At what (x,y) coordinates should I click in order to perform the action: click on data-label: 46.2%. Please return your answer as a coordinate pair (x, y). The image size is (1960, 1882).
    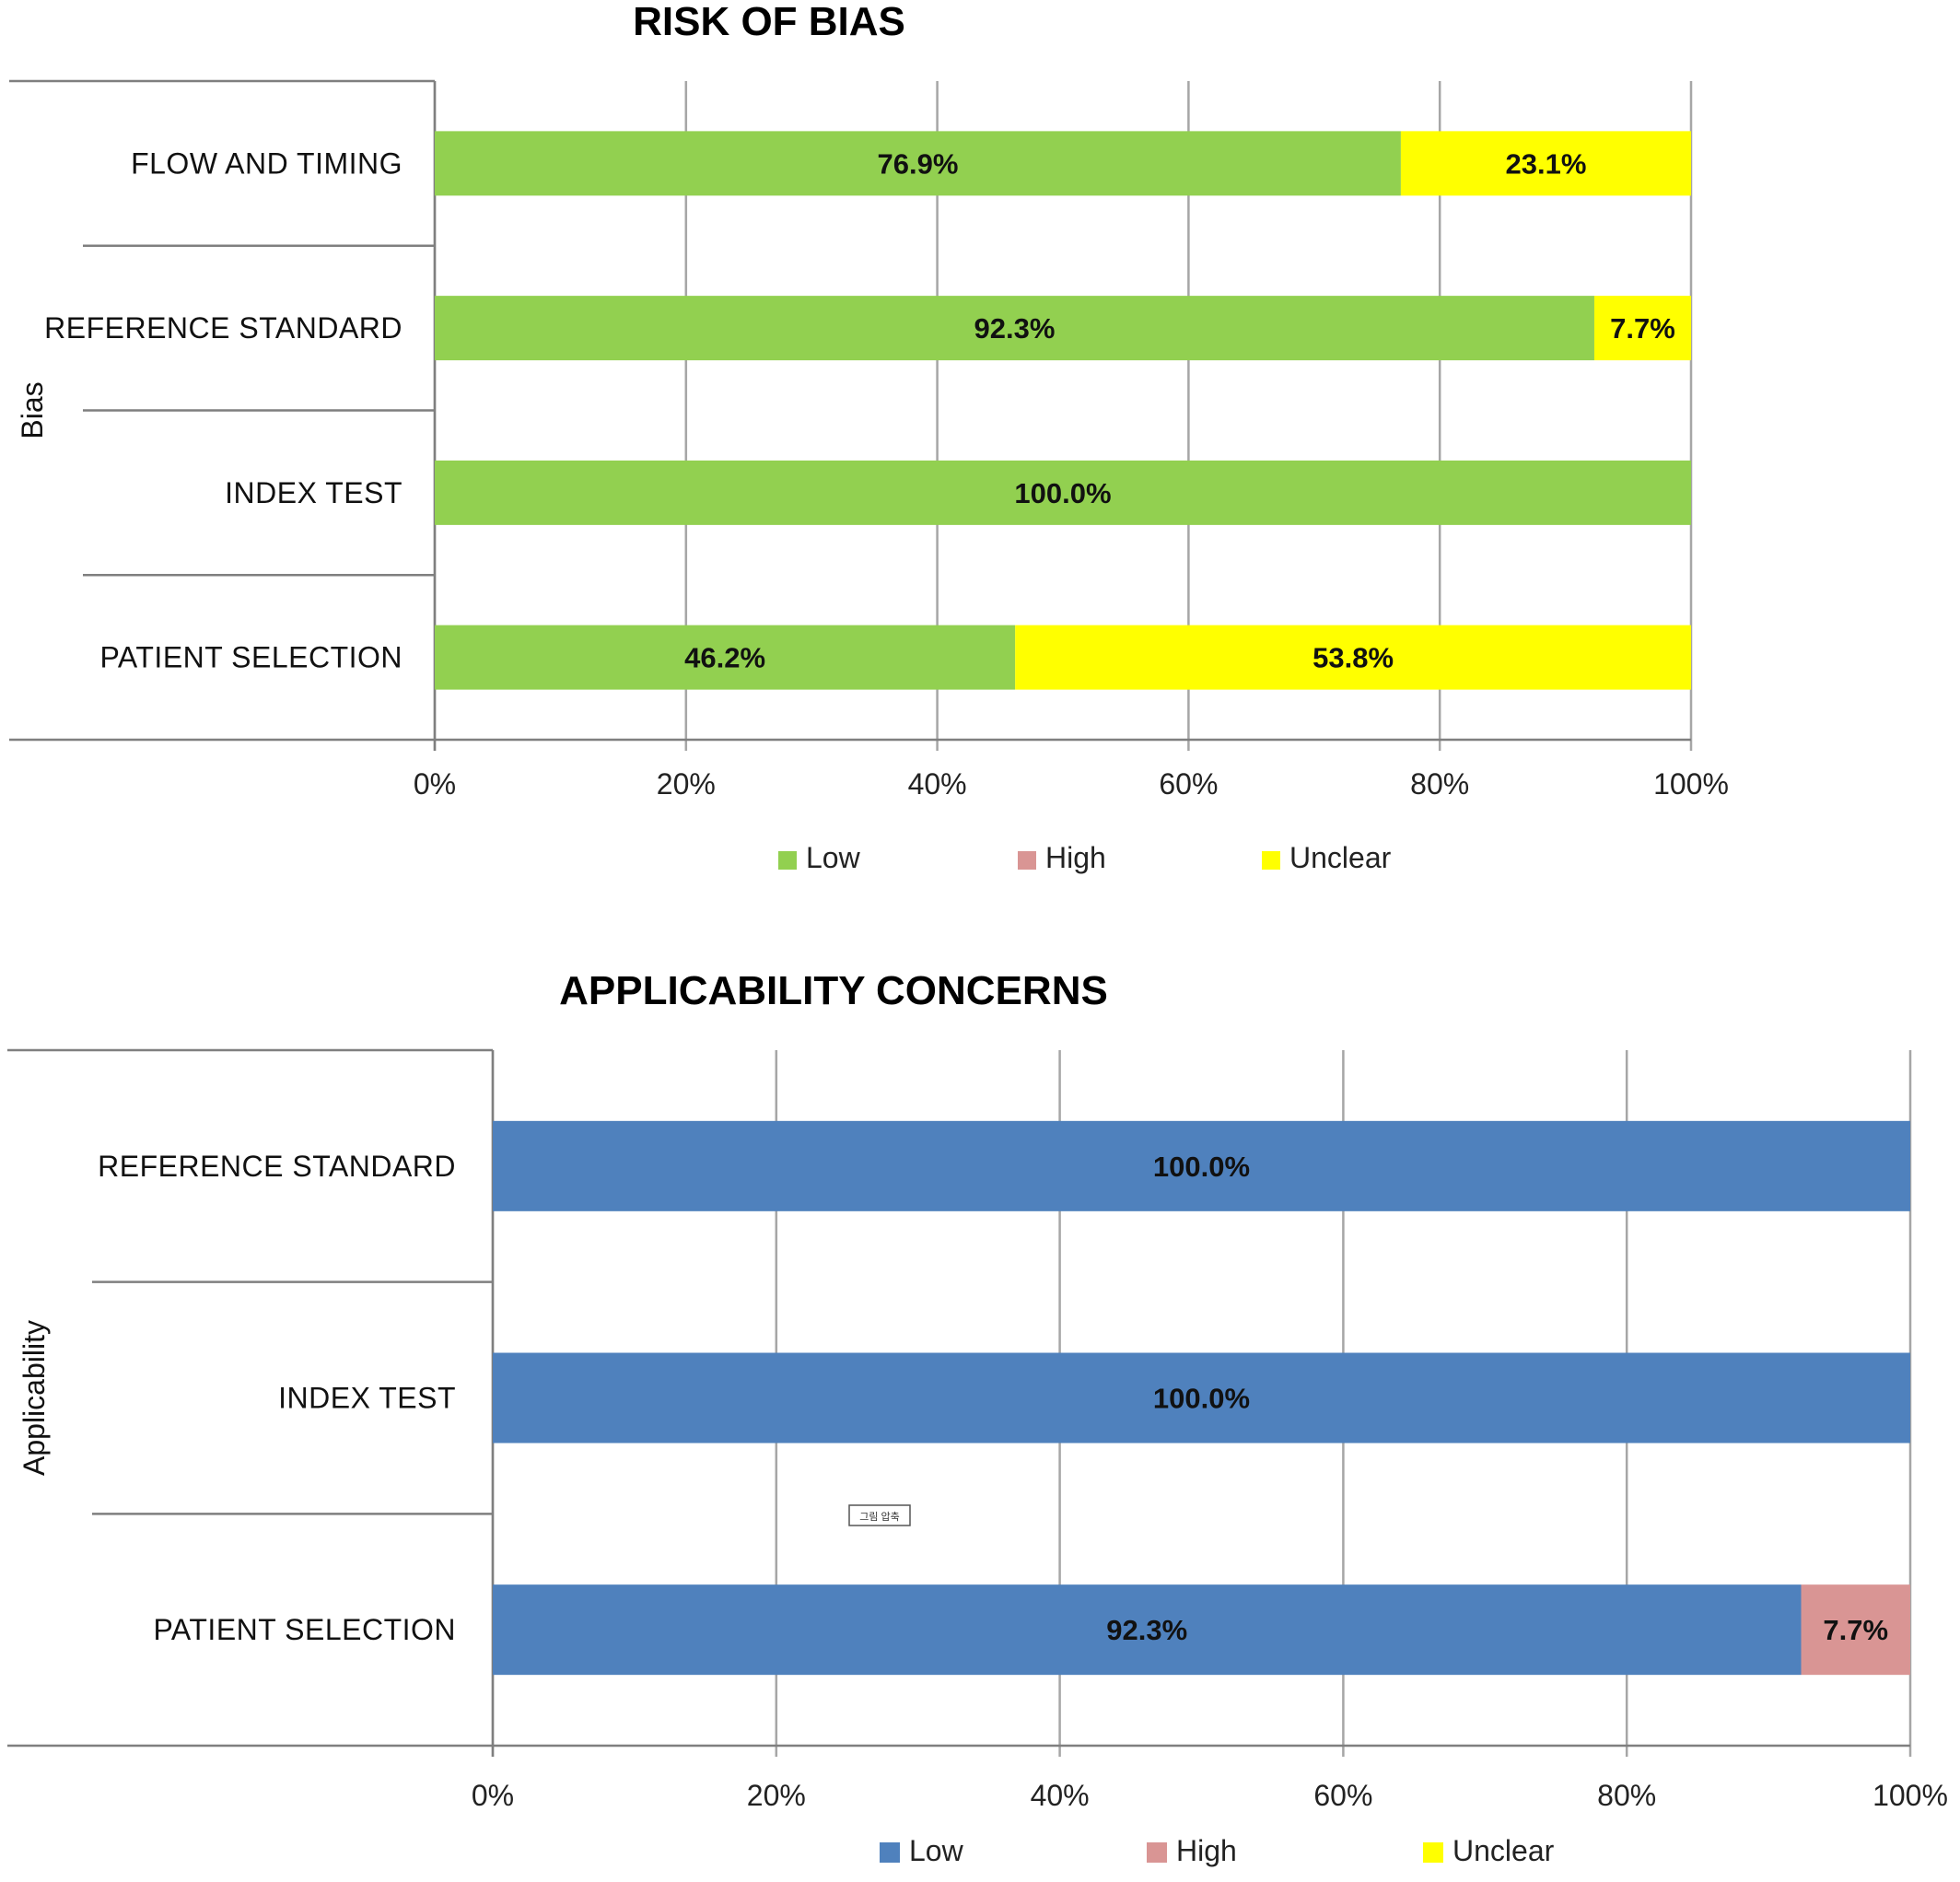
    Looking at the image, I should click on (724, 658).